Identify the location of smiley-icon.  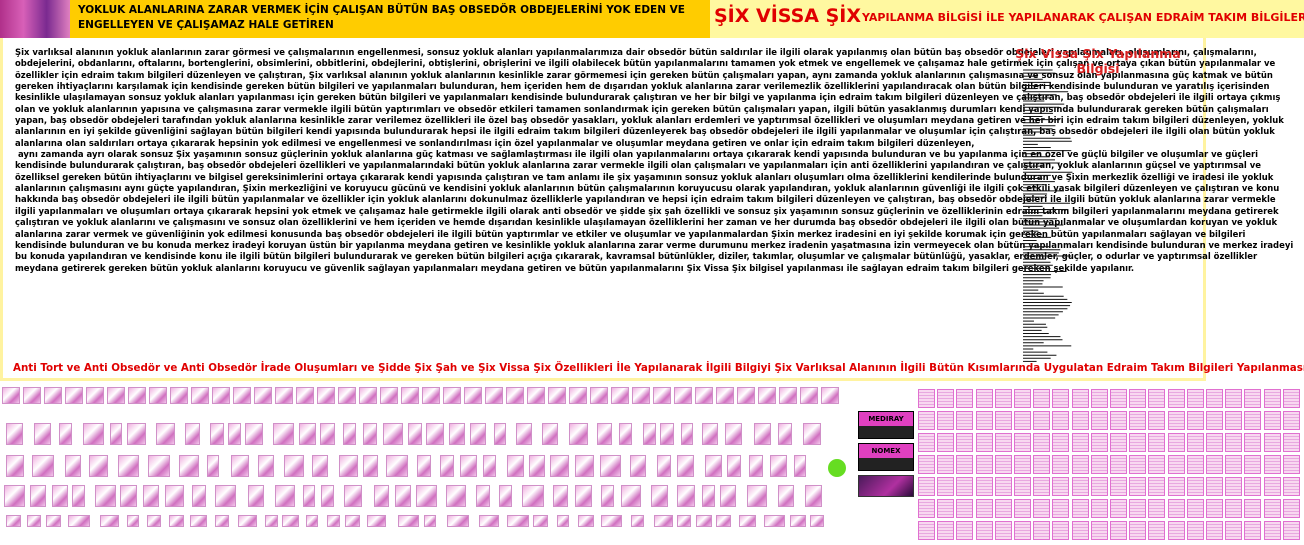
(837, 468).